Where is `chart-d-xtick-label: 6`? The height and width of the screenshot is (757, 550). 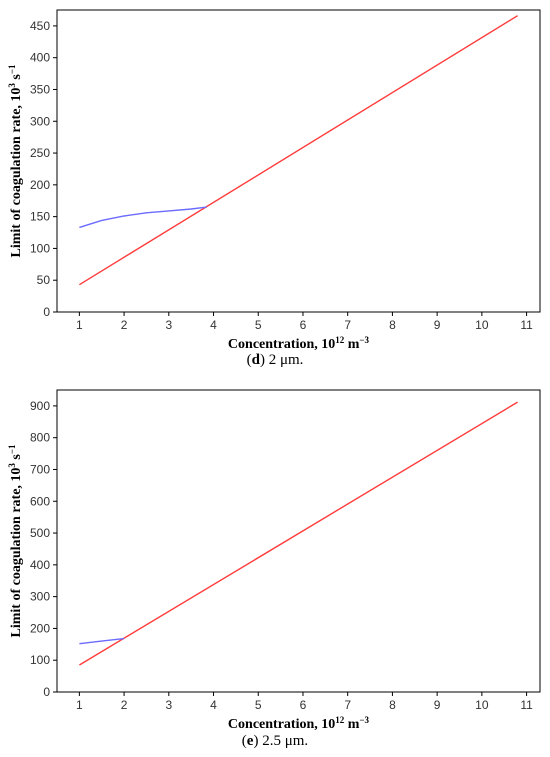
chart-d-xtick-label: 6 is located at coordinates (303, 325).